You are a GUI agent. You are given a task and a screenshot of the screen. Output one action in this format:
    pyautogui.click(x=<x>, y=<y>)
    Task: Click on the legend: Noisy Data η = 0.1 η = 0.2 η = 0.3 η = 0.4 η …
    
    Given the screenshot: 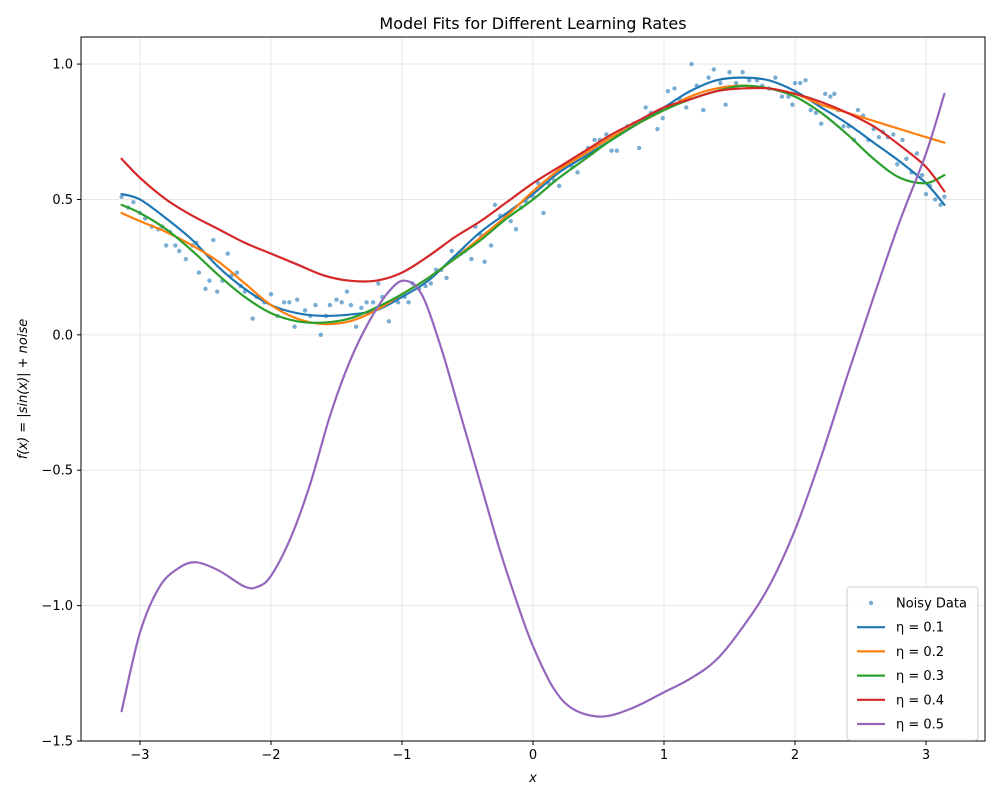 What is the action you would take?
    pyautogui.click(x=912, y=663)
    